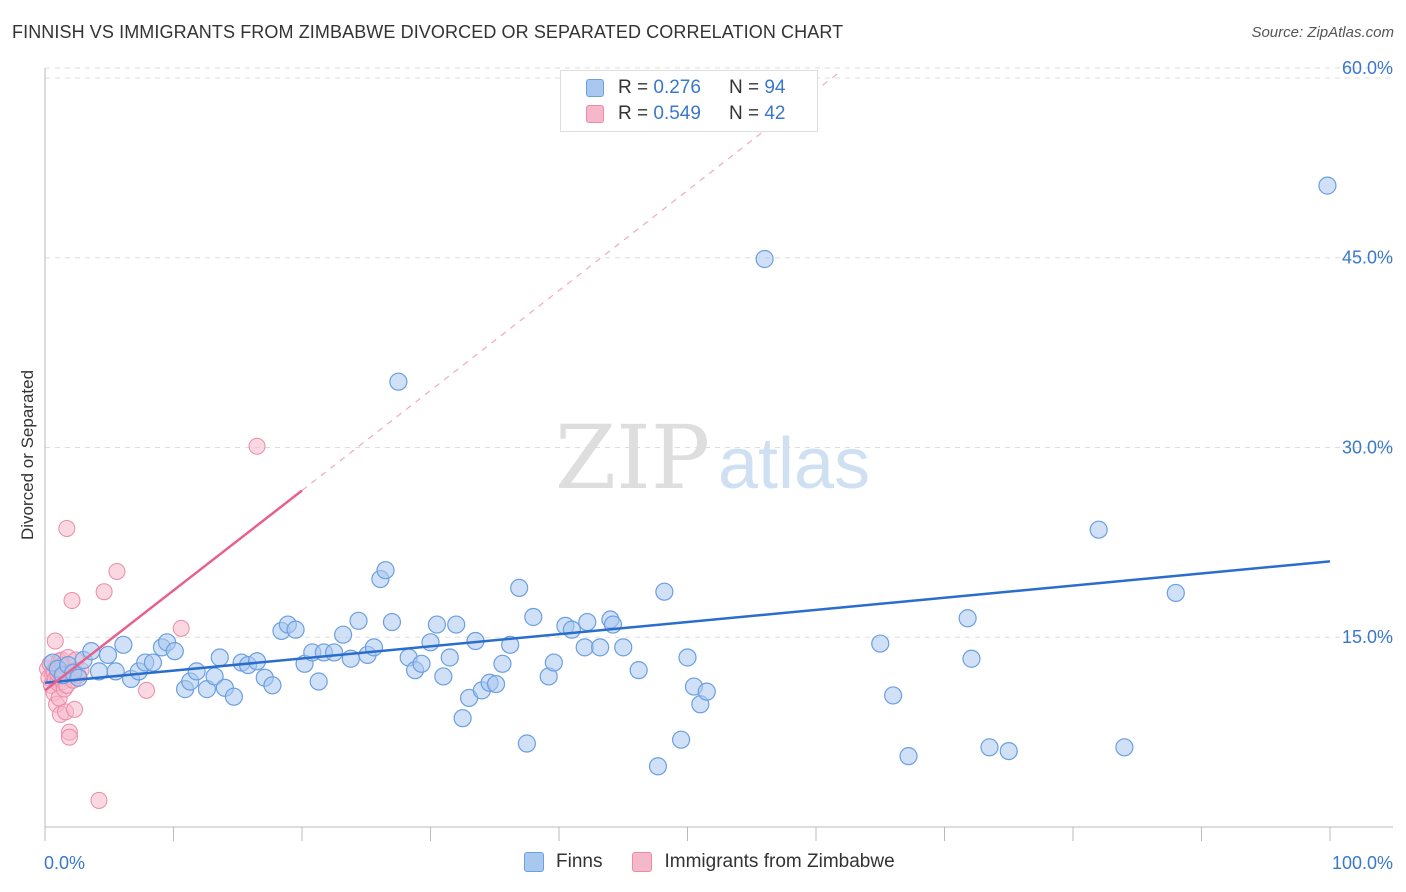 This screenshot has width=1406, height=892. I want to click on series-legend-zimbabwe: Immigrants from Zimbabwe, so click(763, 862).